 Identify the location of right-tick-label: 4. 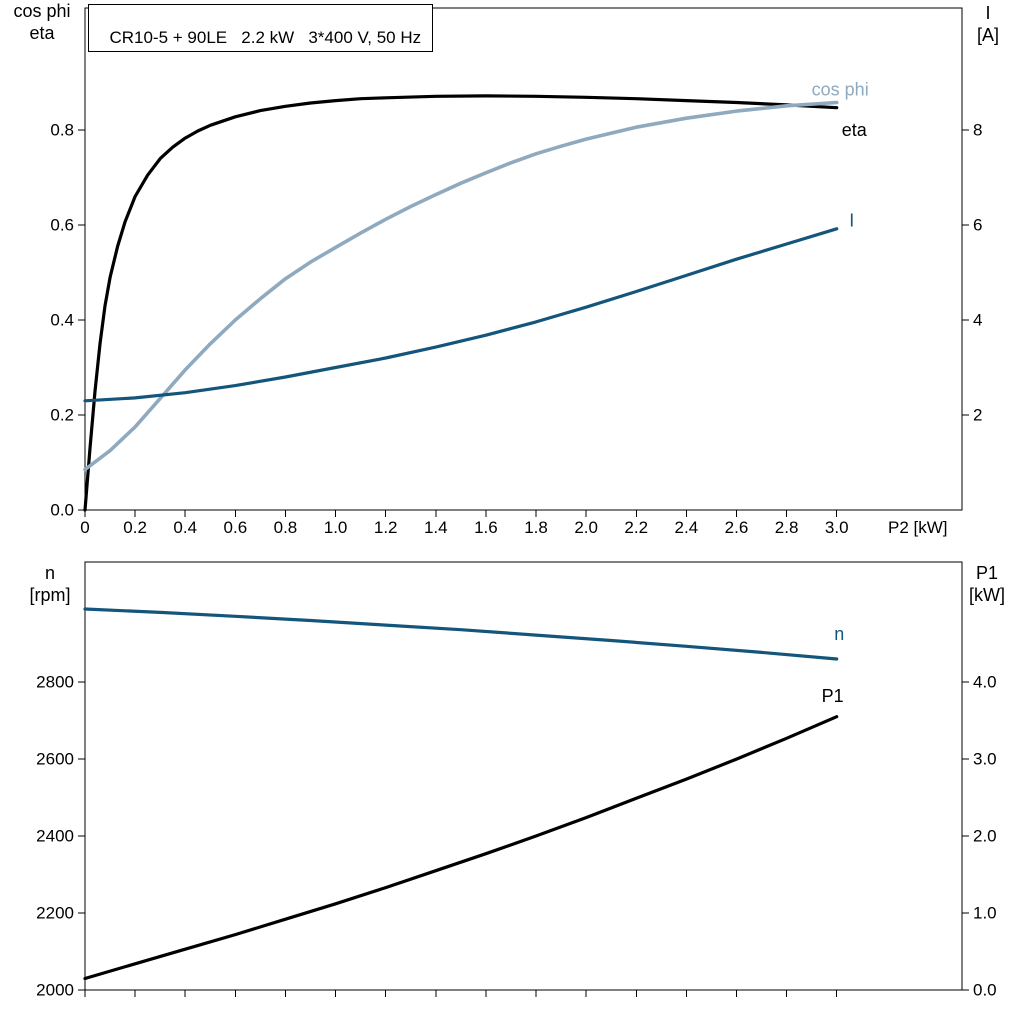
(977, 320).